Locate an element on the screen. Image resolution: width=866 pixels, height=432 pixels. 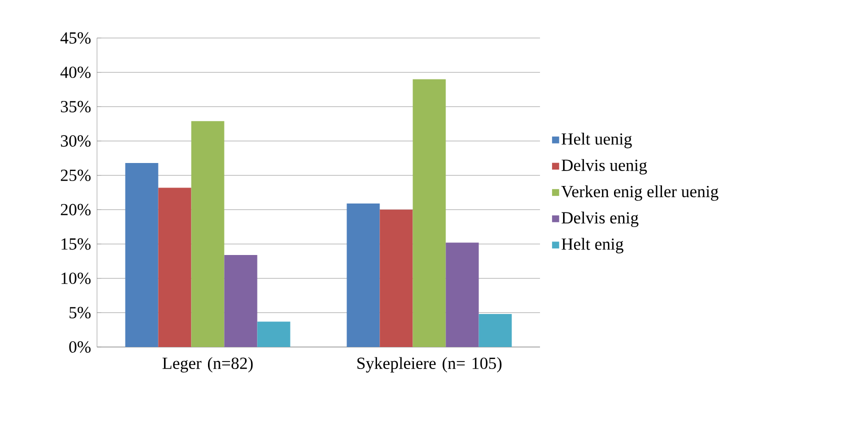
y-tick-label: 20% is located at coordinates (75, 210).